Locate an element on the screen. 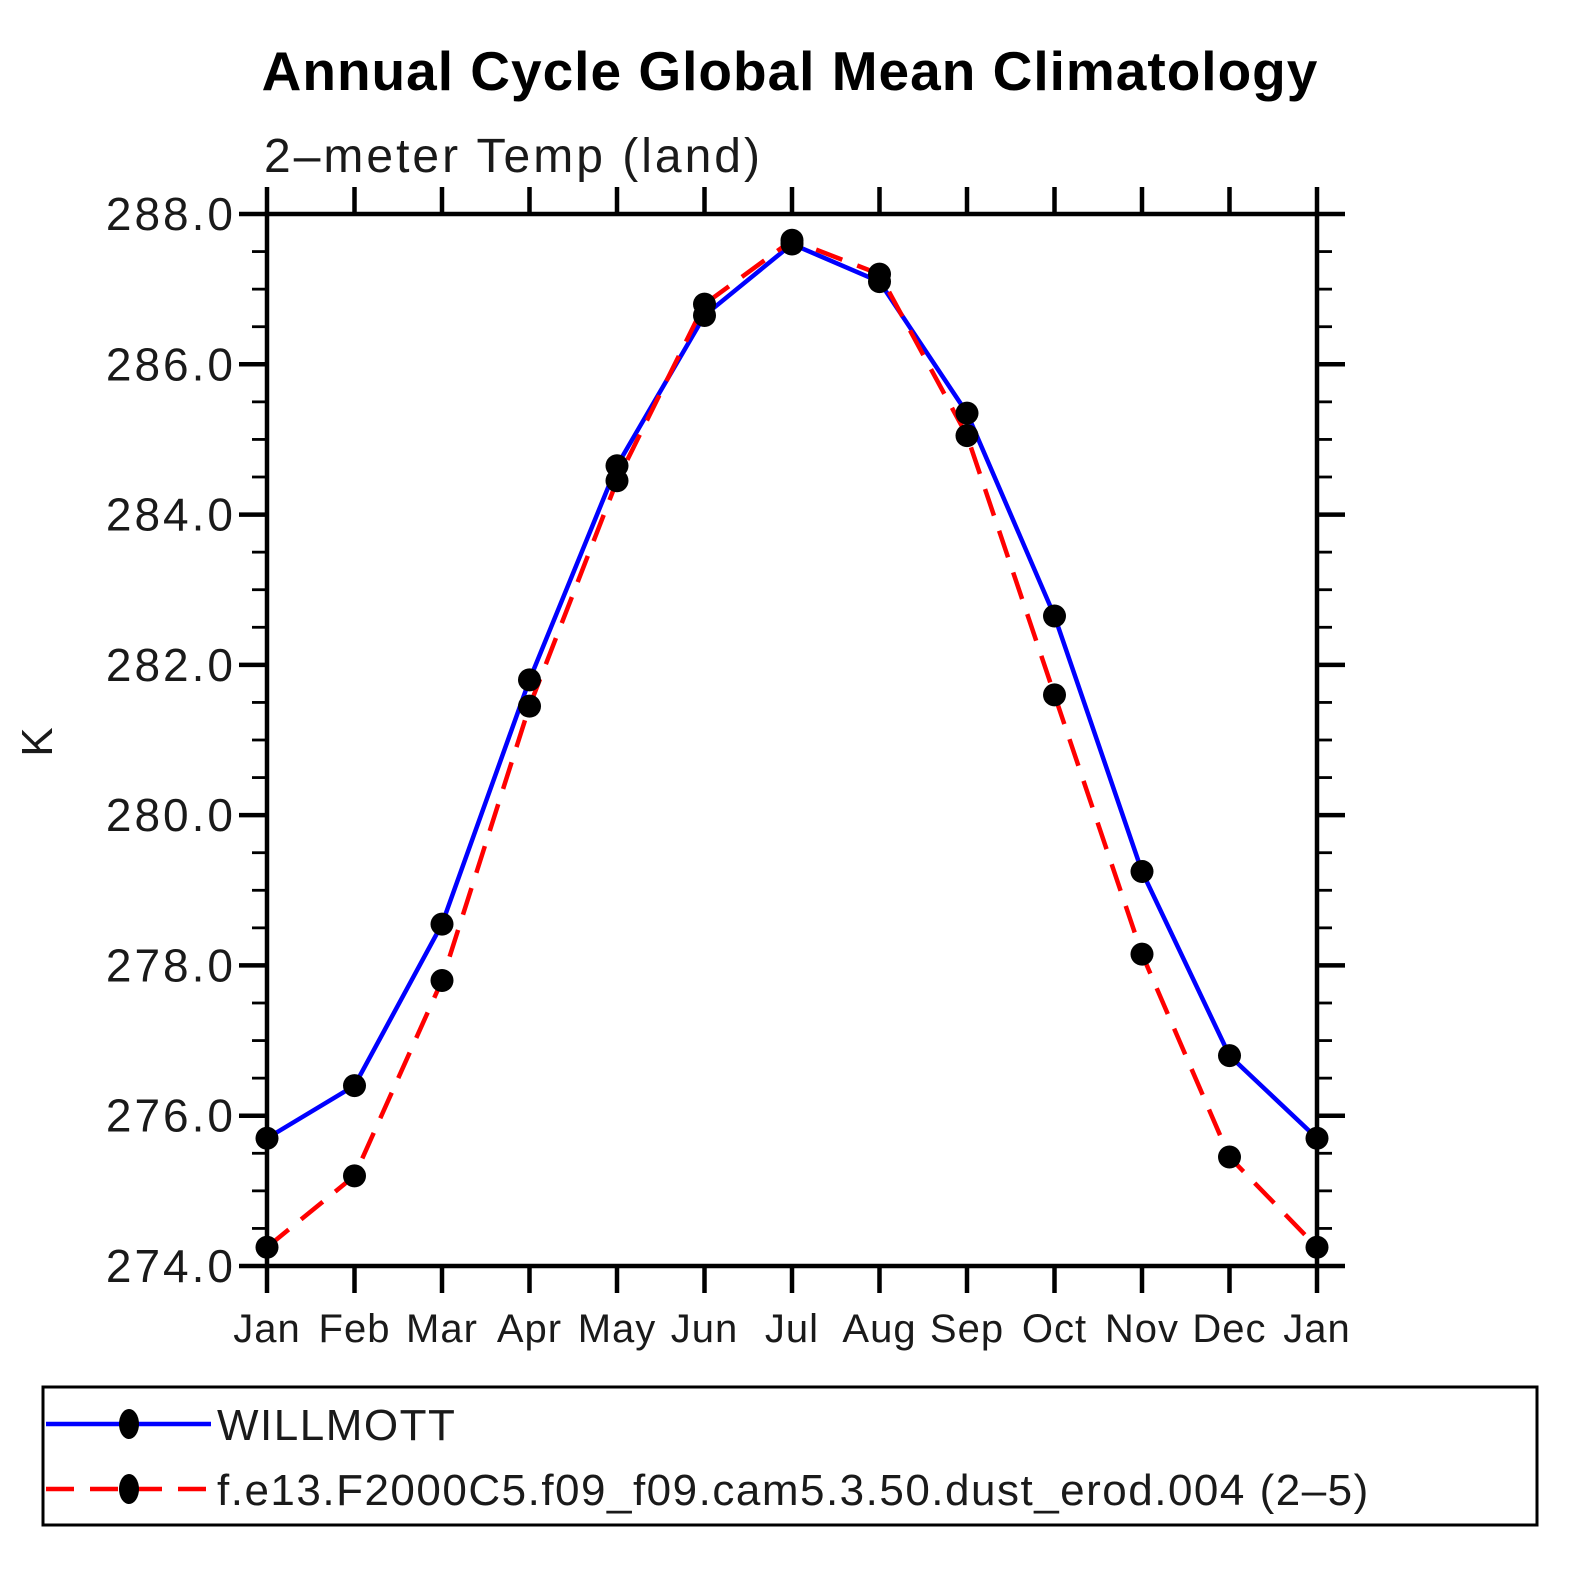 The width and height of the screenshot is (1574, 1574). x-tick-label: Oct is located at coordinates (1054, 1329).